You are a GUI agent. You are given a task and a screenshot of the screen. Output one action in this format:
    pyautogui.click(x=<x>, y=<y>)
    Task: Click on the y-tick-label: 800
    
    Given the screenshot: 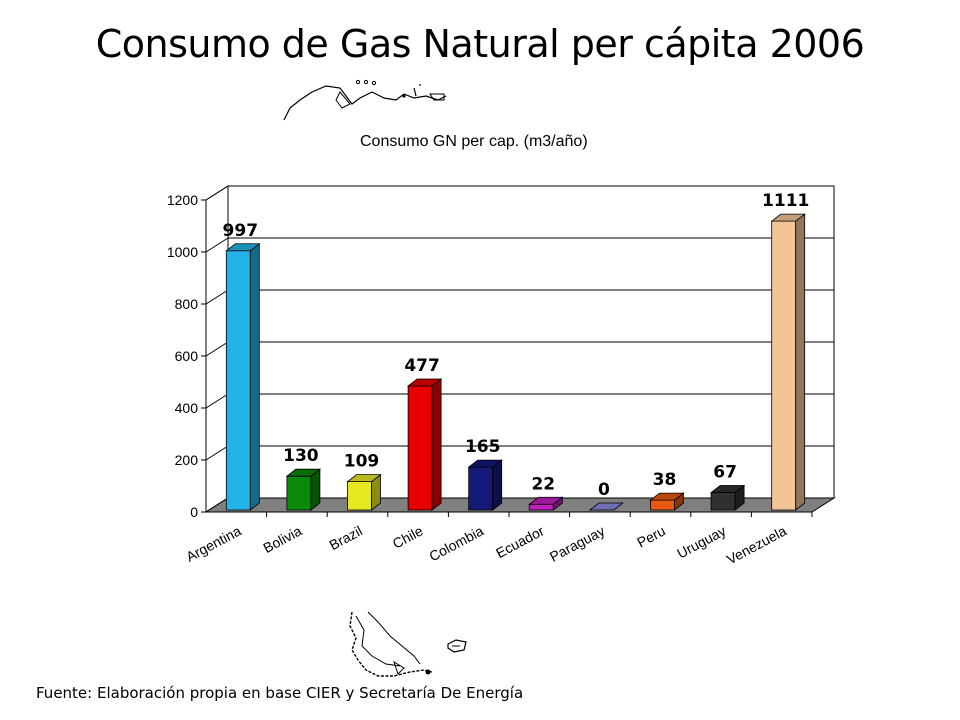 What is the action you would take?
    pyautogui.click(x=187, y=304)
    